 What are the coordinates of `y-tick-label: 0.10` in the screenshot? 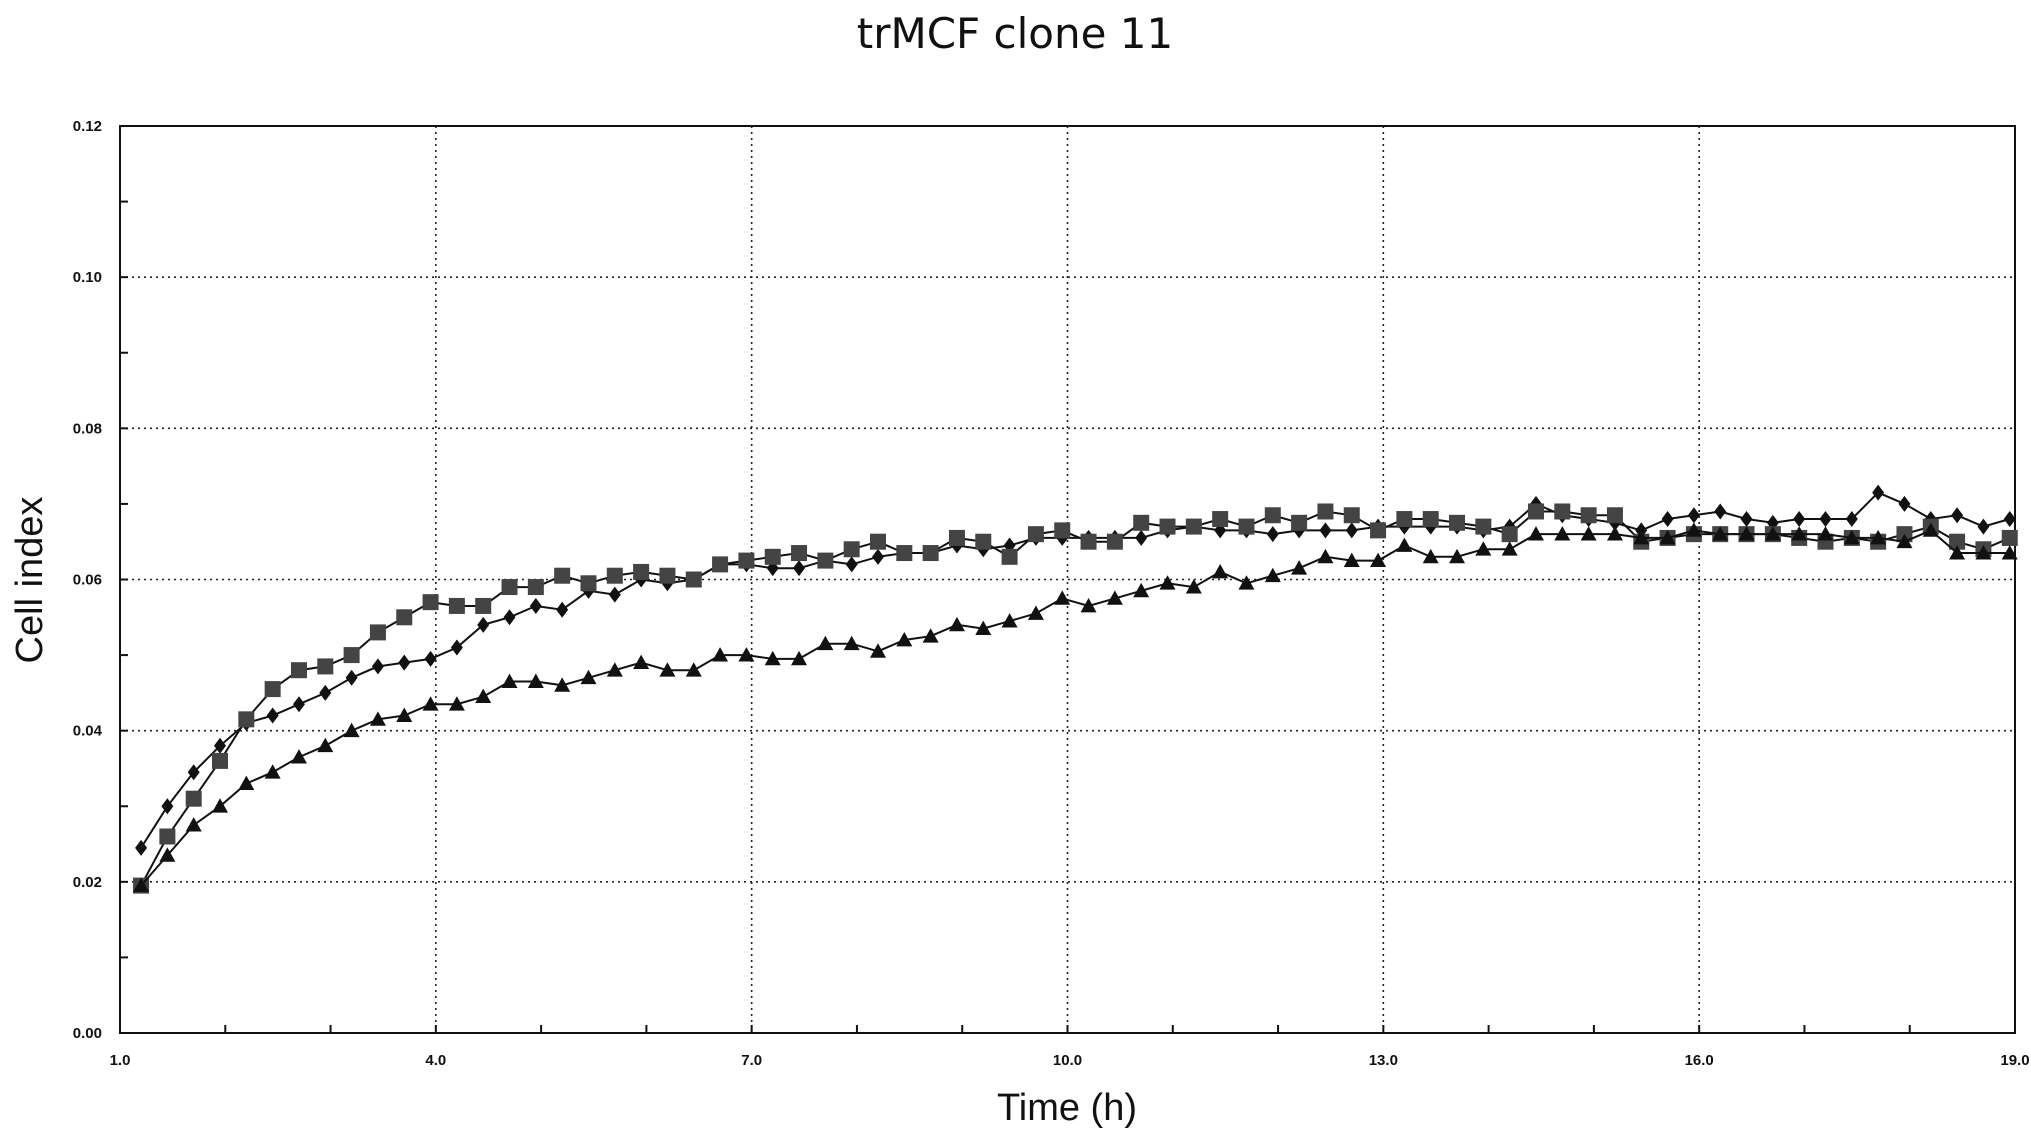 It's located at (87, 277).